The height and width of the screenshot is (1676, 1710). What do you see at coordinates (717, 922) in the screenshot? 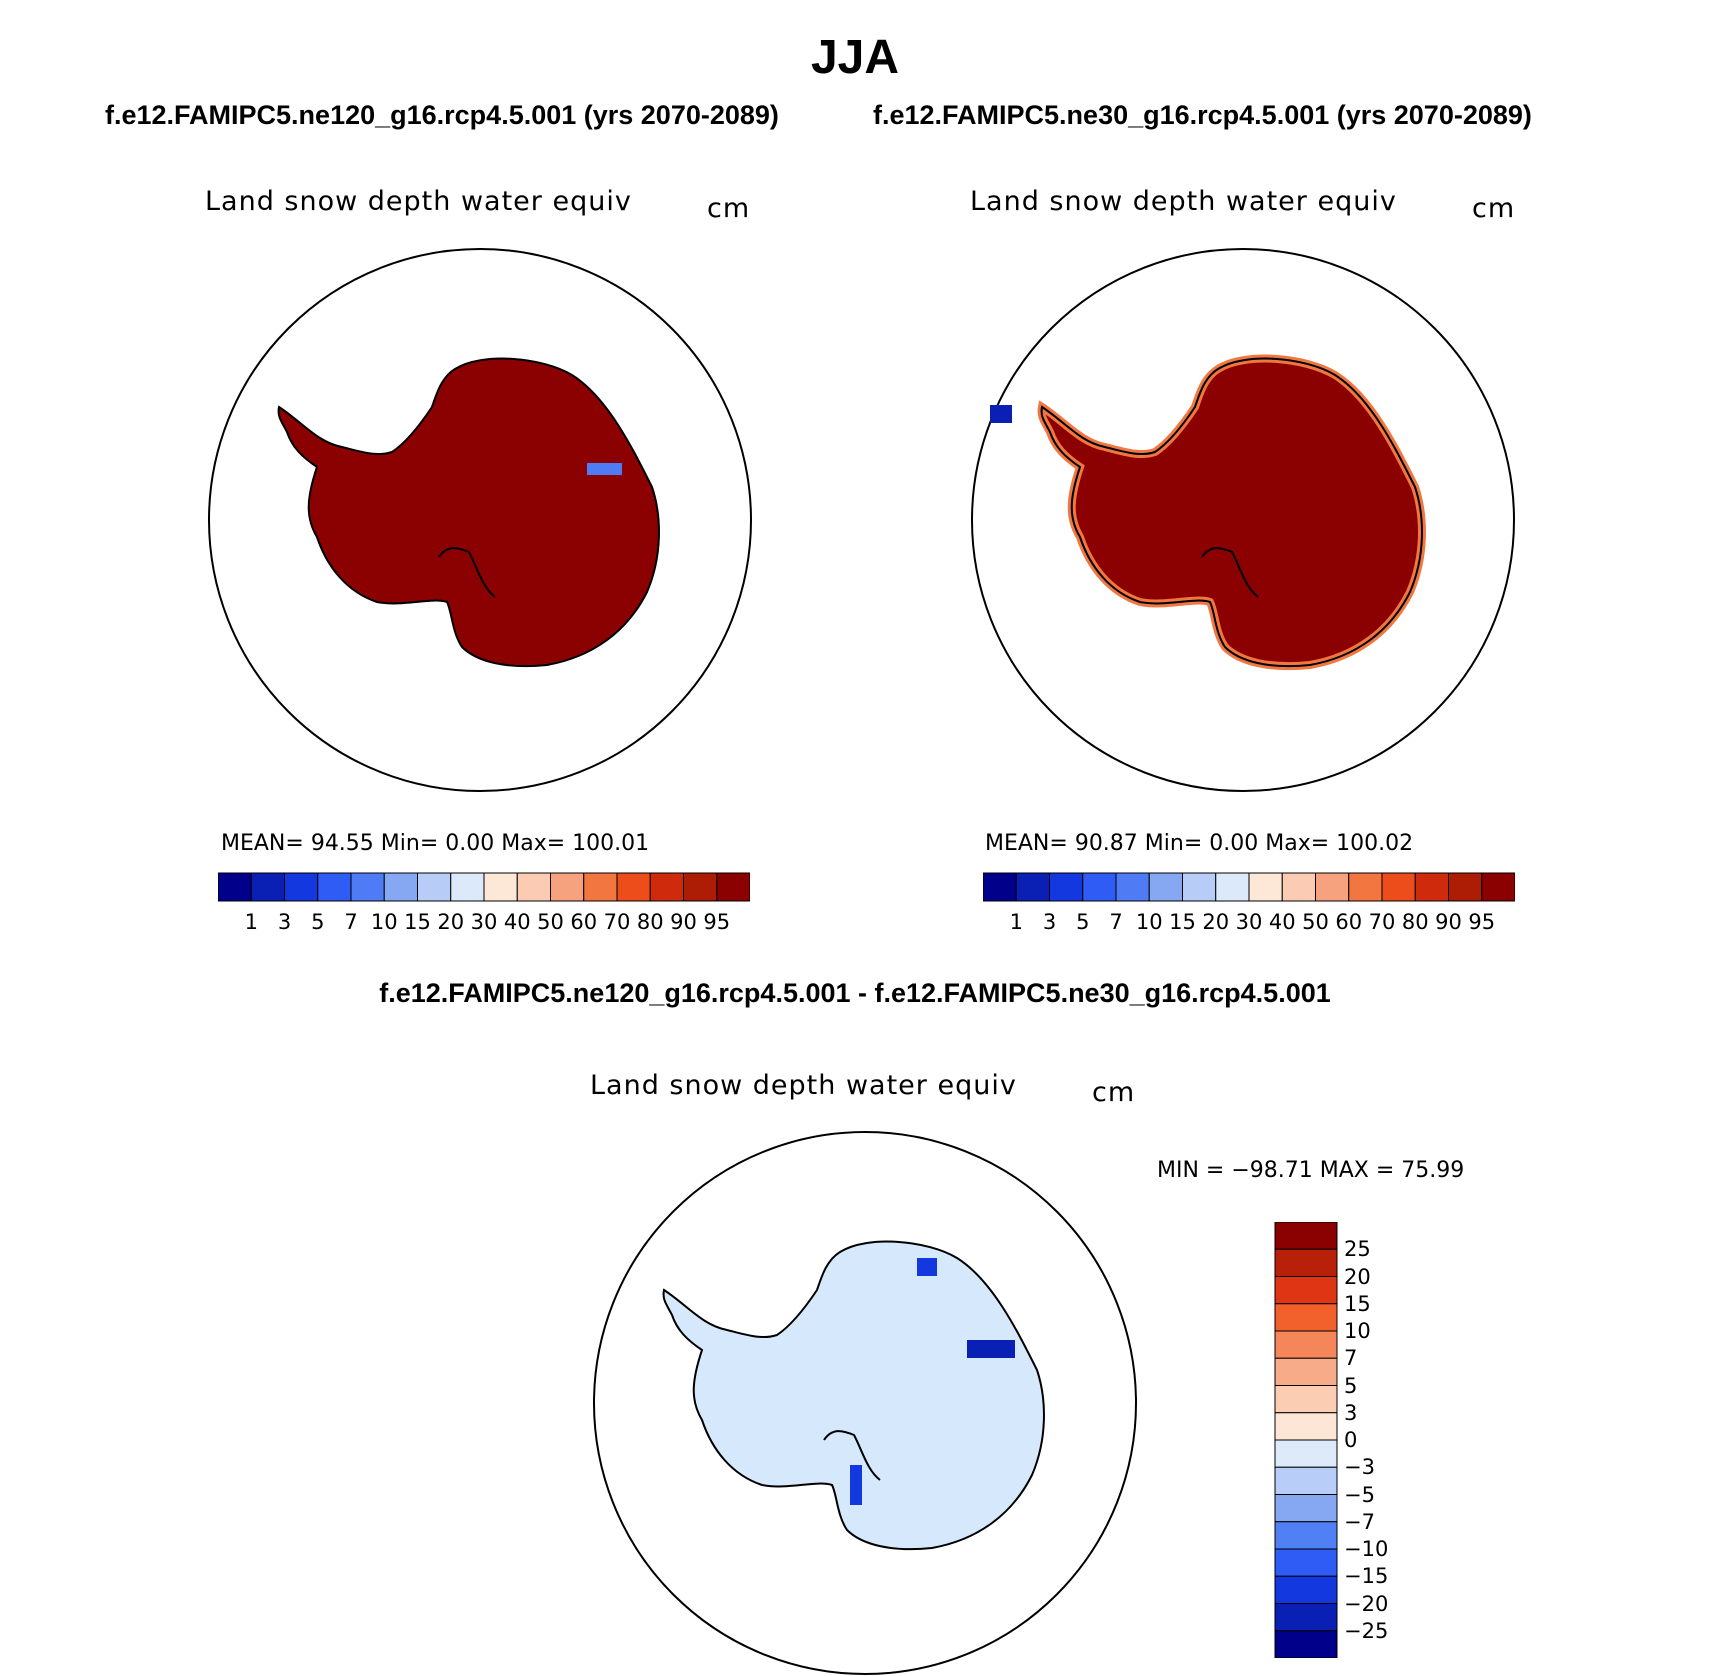
I see `left-colorbar-tick-label: 95` at bounding box center [717, 922].